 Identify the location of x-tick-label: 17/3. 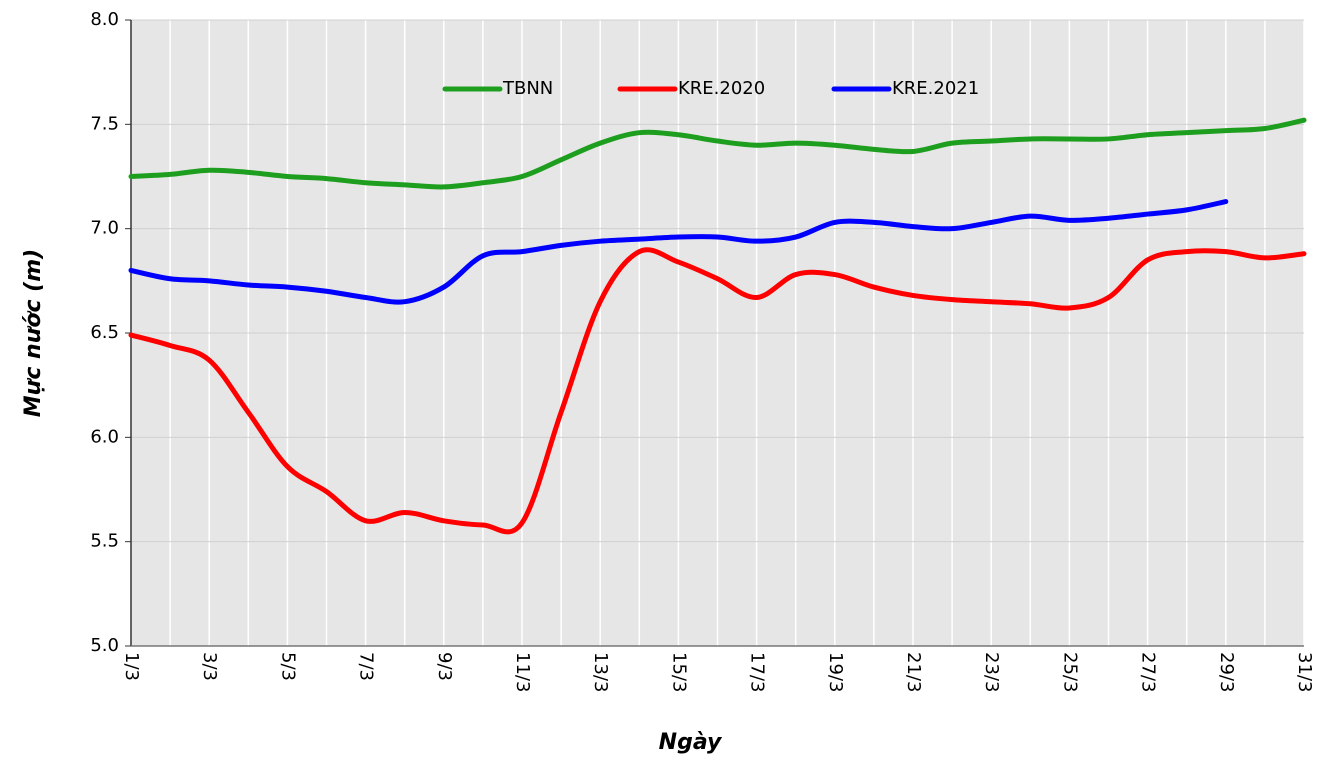
(757, 672).